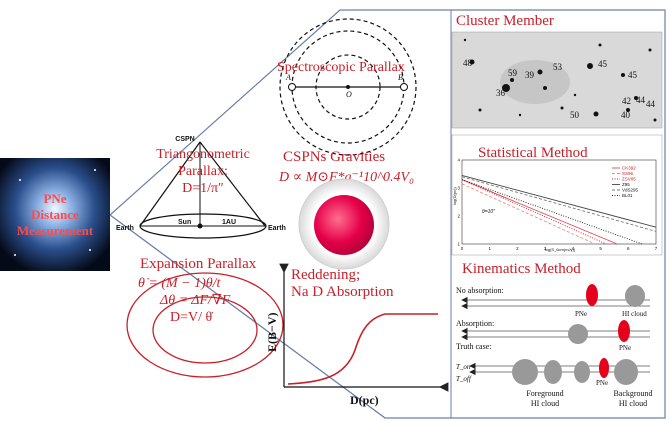  Describe the element at coordinates (575, 115) in the screenshot. I see `cluster-star-label: 50` at that location.